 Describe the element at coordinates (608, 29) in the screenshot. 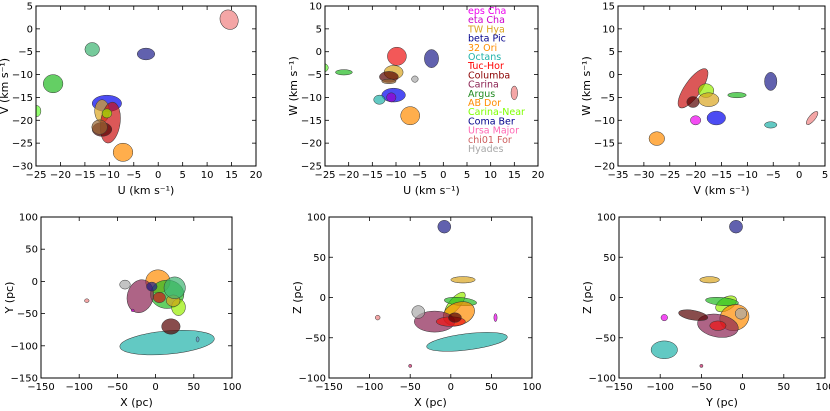

I see `y-tick-label: 10` at that location.